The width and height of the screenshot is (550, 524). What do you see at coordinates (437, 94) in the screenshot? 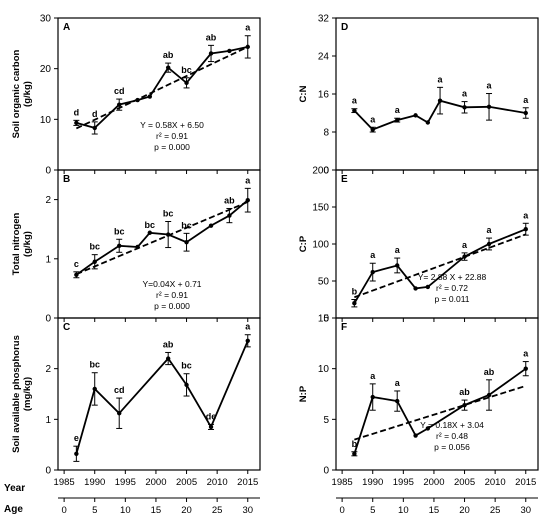
I see `plot-frame` at bounding box center [437, 94].